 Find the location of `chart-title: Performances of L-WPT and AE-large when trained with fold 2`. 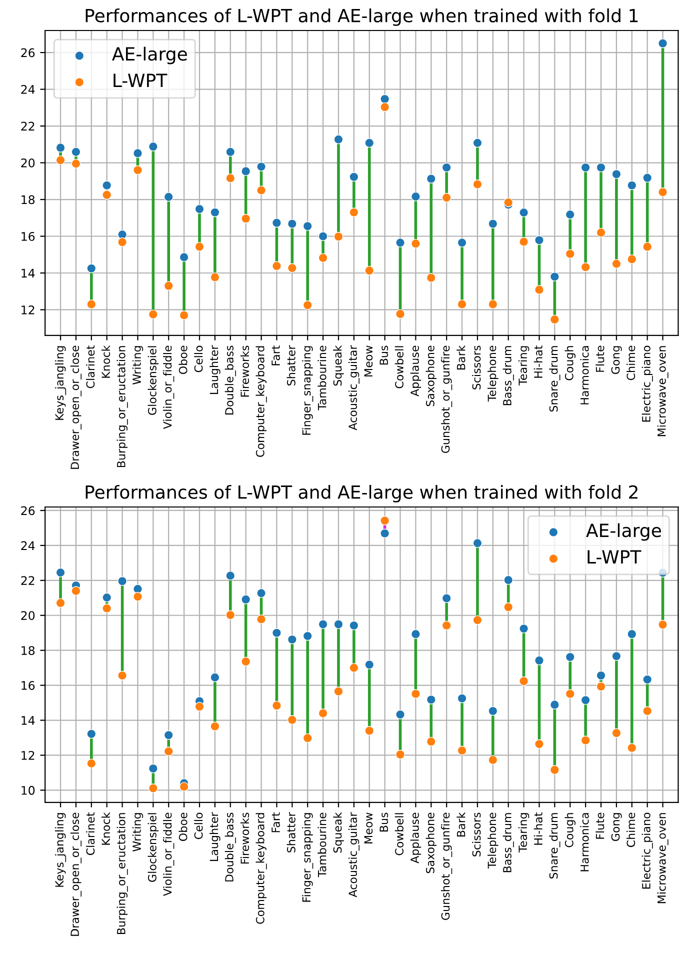

chart-title: Performances of L-WPT and AE-large when trained with fold 2 is located at coordinates (362, 493).